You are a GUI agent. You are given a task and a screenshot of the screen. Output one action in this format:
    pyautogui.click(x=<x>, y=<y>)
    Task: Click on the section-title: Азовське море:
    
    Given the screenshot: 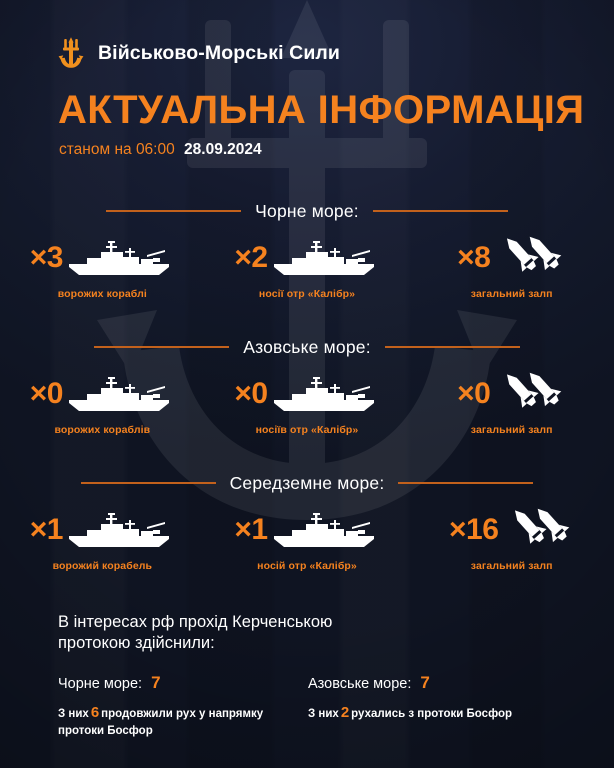 What is the action you would take?
    pyautogui.click(x=307, y=346)
    